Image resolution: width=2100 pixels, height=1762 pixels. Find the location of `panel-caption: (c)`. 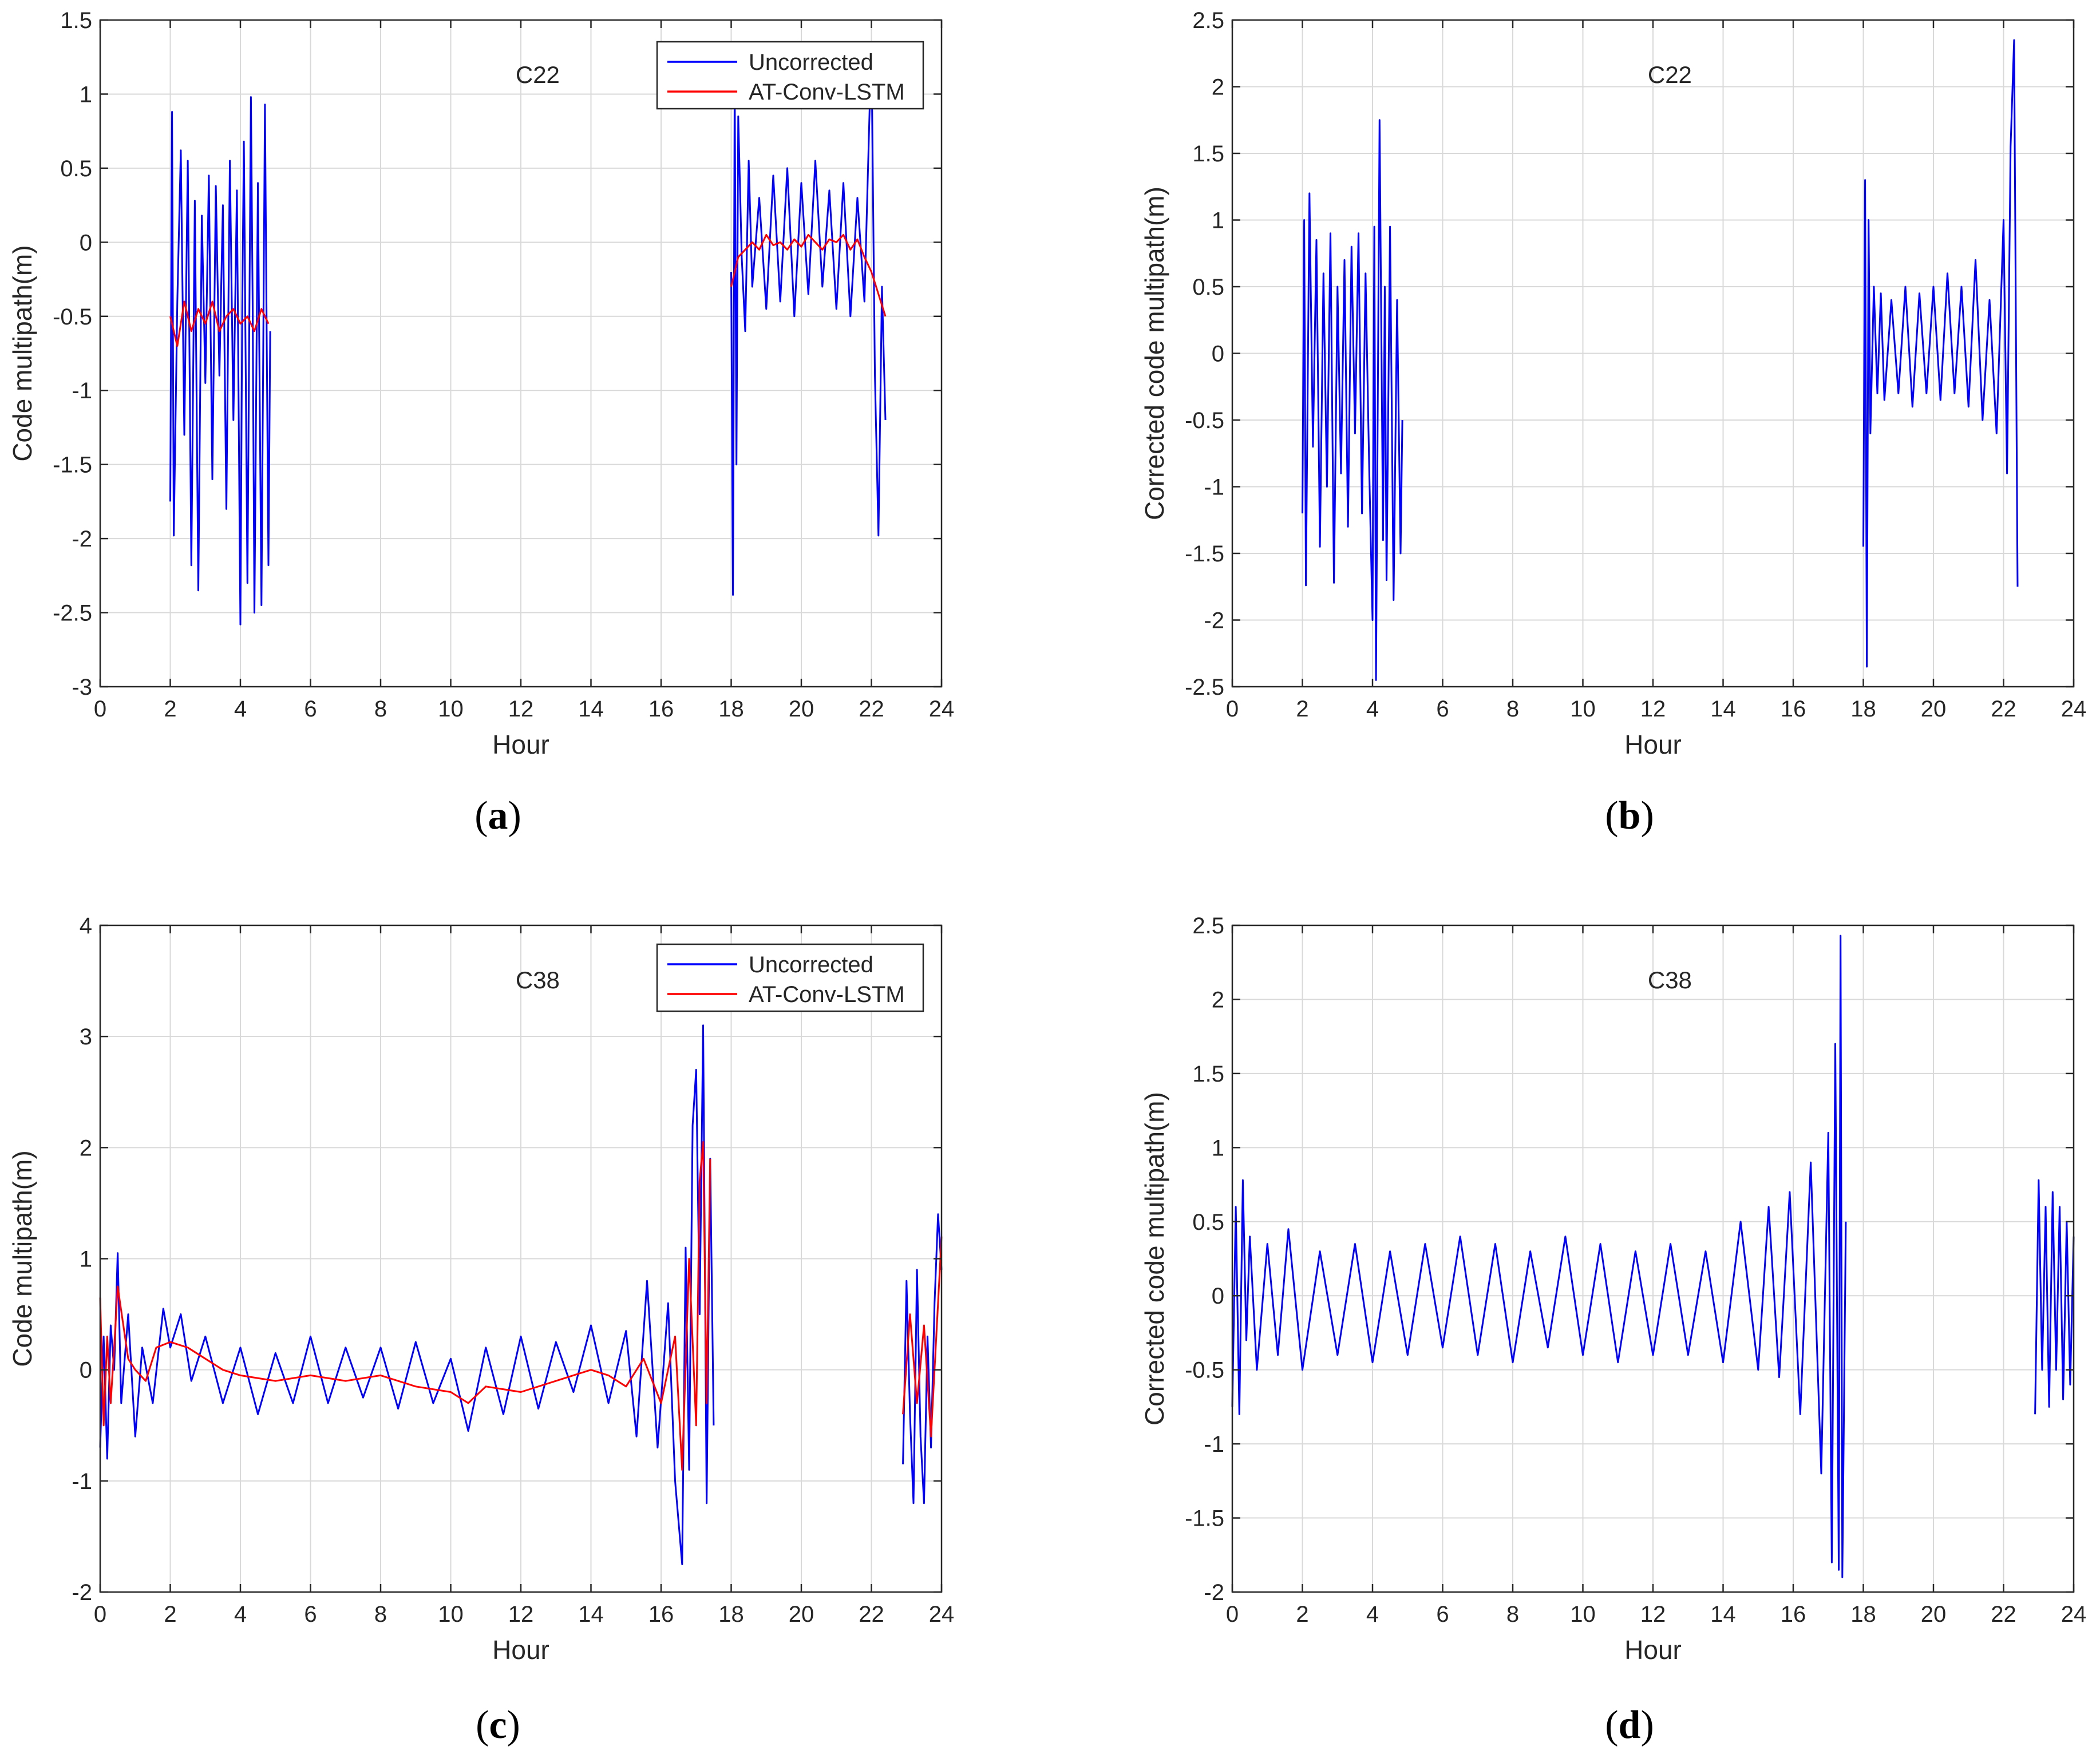

panel-caption: (c) is located at coordinates (498, 1725).